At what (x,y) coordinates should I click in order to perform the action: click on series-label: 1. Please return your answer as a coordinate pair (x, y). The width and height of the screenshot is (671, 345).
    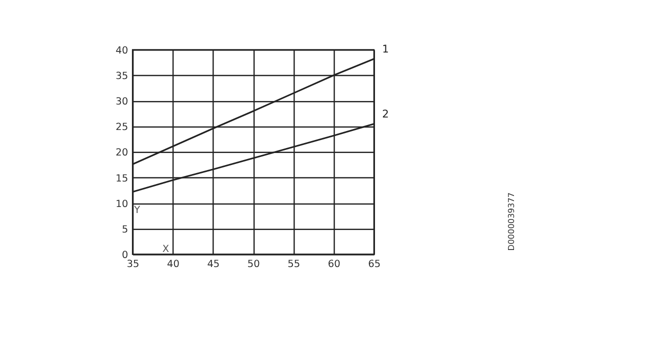
    Looking at the image, I should click on (385, 49).